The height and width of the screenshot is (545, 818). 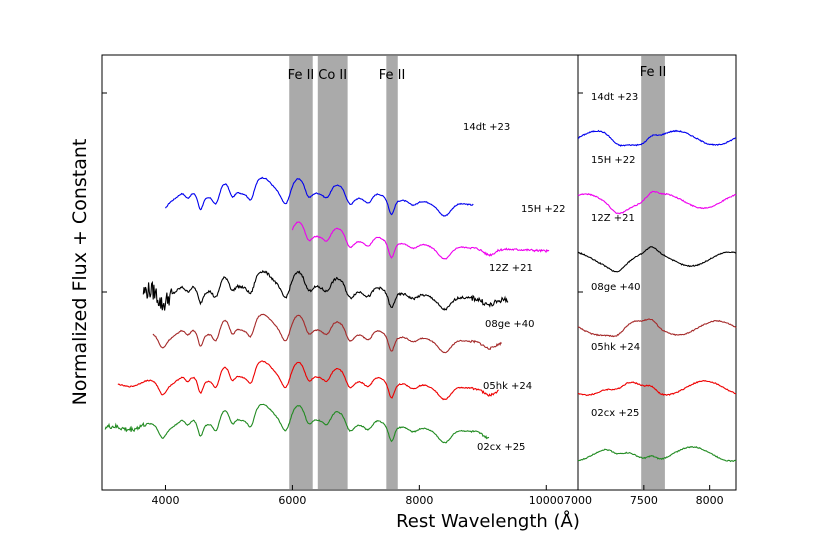 What do you see at coordinates (613, 218) in the screenshot?
I see `inset-series-label-12Z: 12Z +21` at bounding box center [613, 218].